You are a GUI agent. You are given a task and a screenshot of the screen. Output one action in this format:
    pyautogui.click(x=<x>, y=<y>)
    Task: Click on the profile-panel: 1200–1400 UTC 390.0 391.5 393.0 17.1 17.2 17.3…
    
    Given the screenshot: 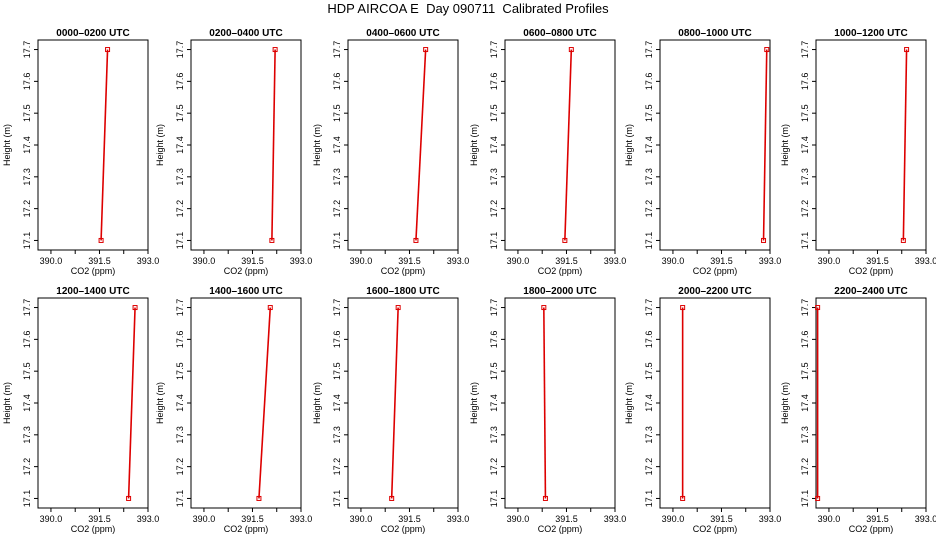 What is the action you would take?
    pyautogui.click(x=80, y=410)
    